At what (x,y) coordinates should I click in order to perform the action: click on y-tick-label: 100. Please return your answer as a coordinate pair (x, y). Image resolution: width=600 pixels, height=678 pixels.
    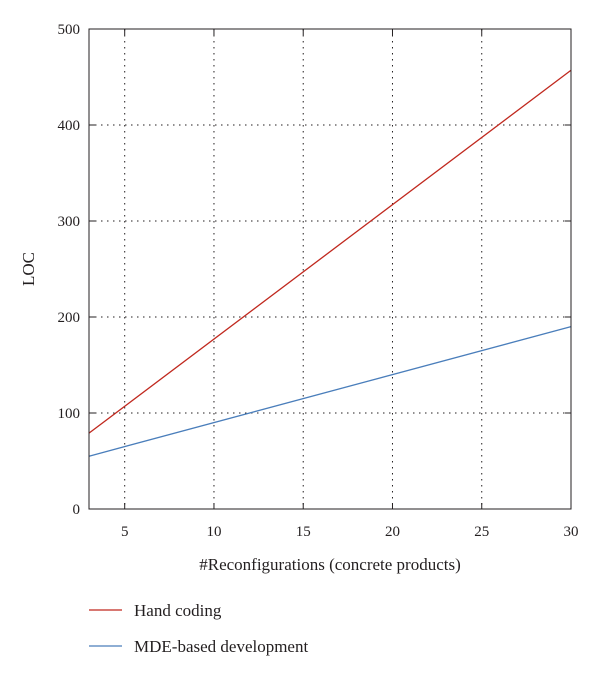
    Looking at the image, I should click on (69, 414).